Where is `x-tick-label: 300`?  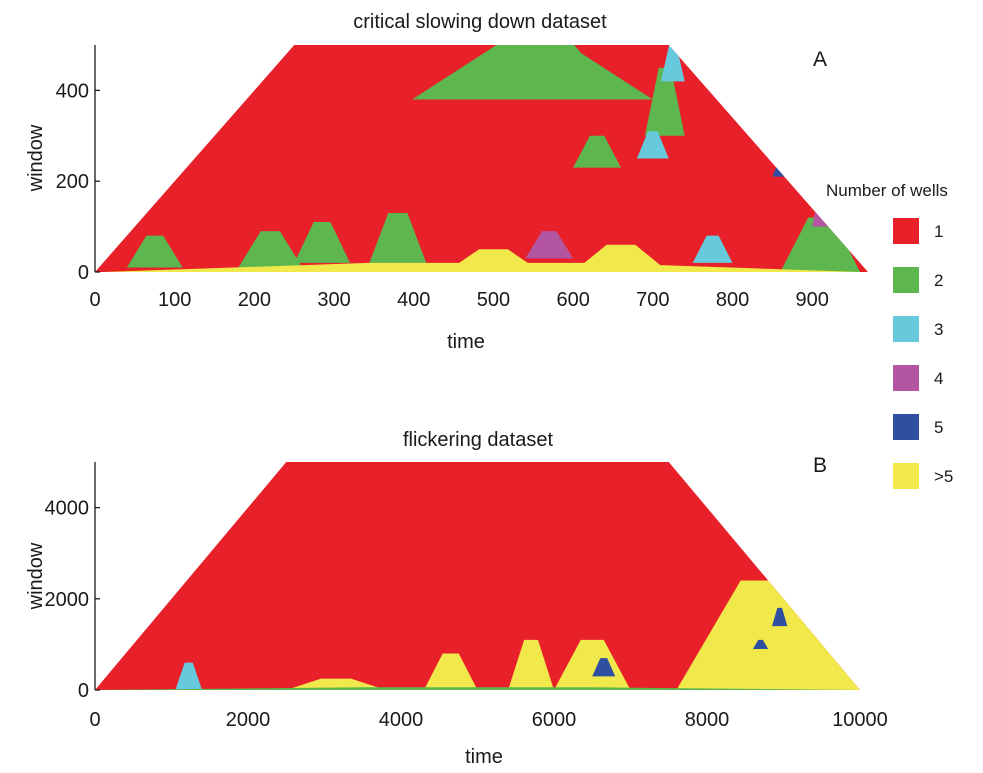
x-tick-label: 300 is located at coordinates (333, 300).